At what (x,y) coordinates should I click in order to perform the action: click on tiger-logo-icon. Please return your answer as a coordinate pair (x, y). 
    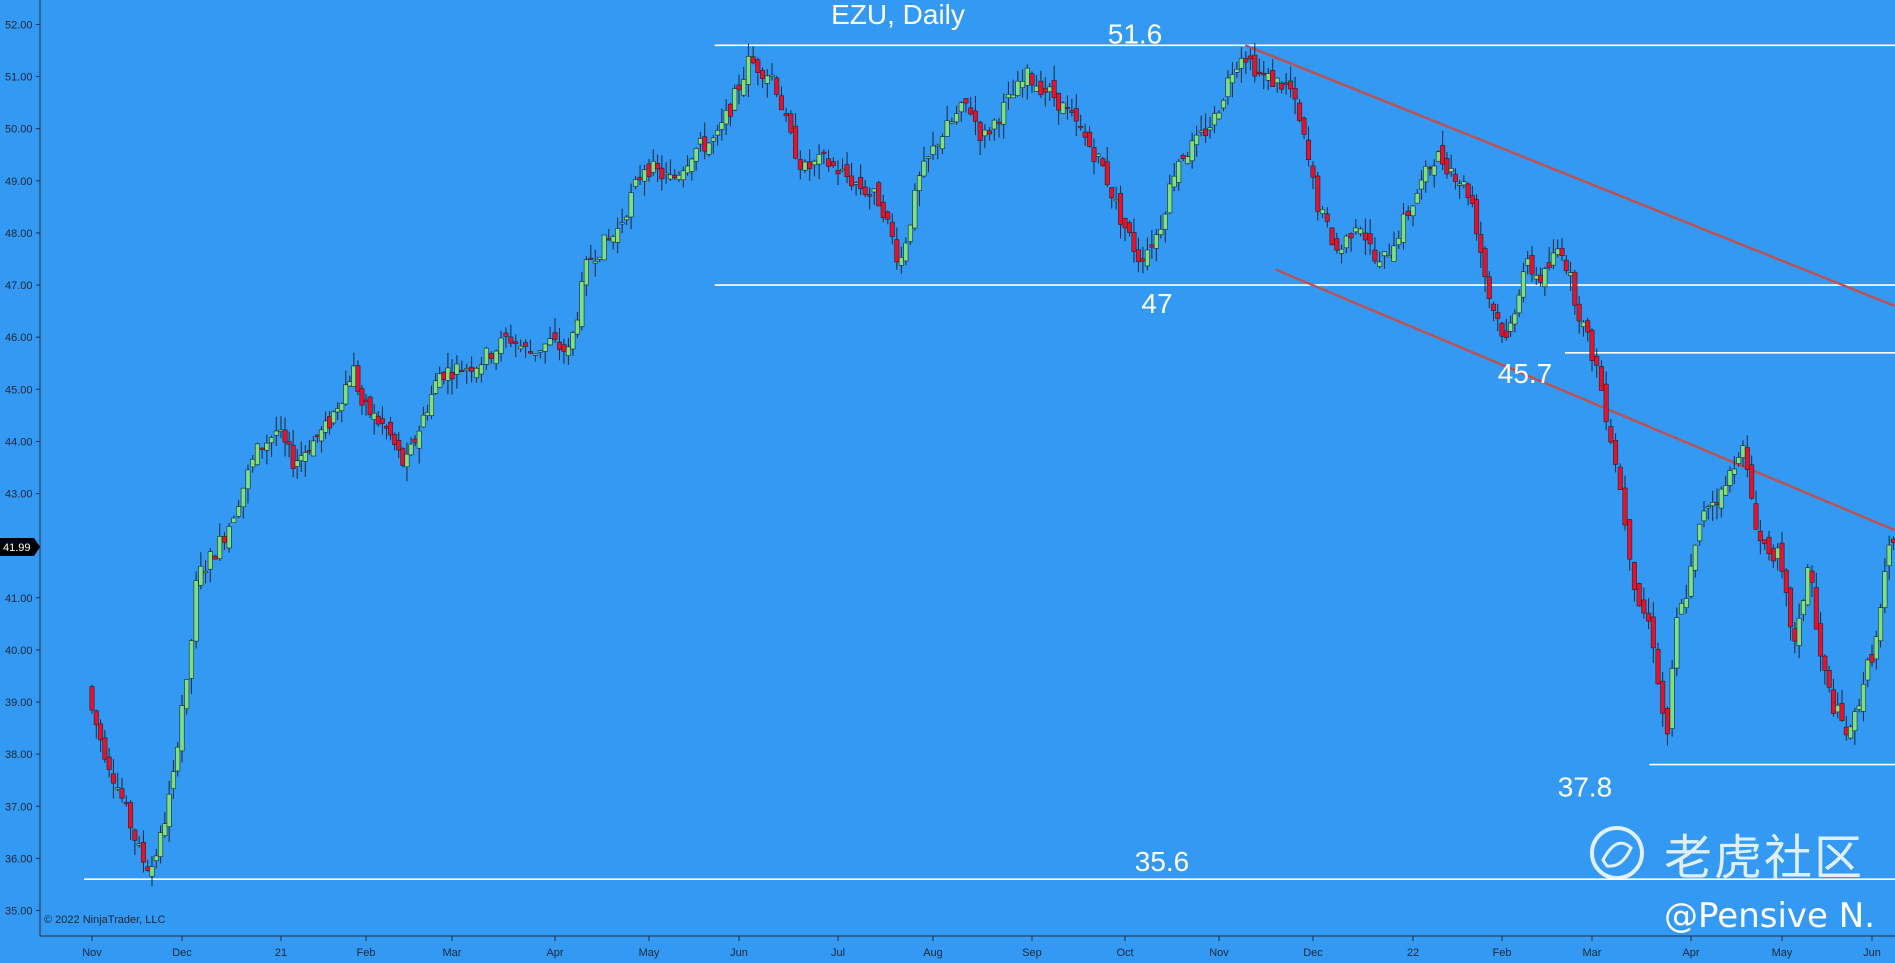
    Looking at the image, I should click on (1617, 853).